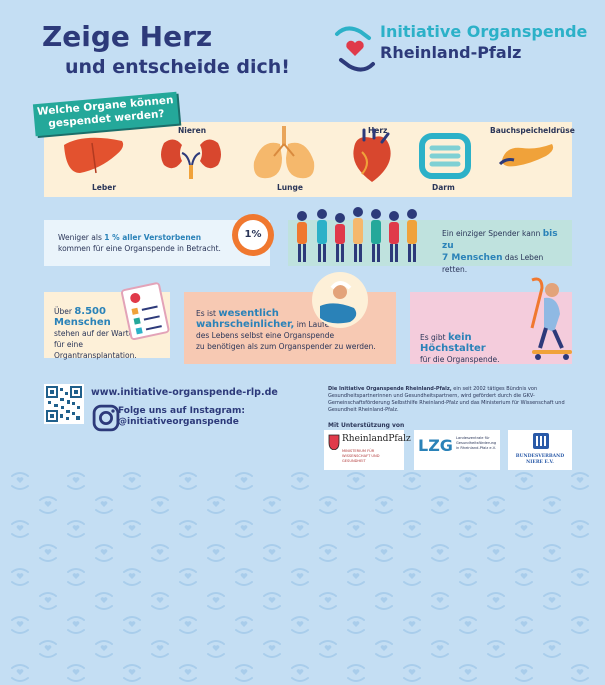 The height and width of the screenshot is (685, 605). Describe the element at coordinates (181, 411) in the screenshot. I see `instagram-line1: Folge uns auf Instagram:` at that location.